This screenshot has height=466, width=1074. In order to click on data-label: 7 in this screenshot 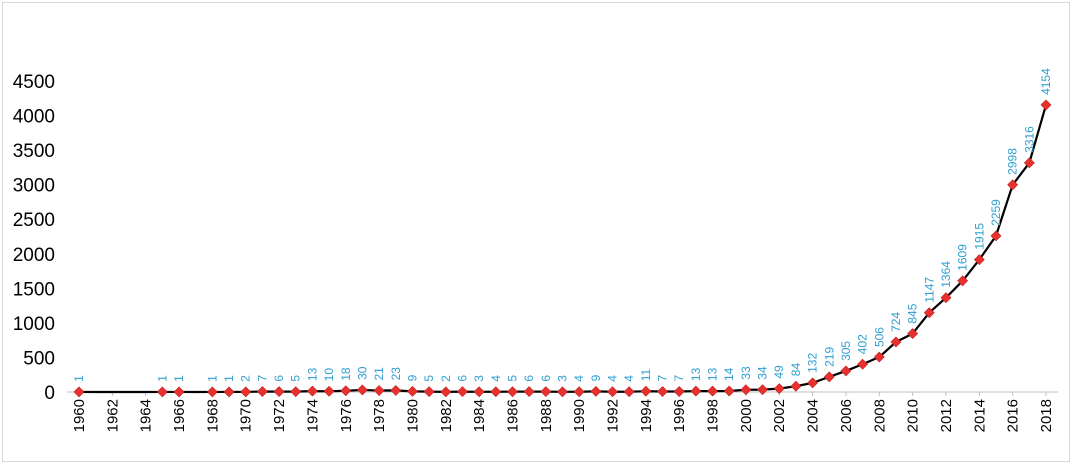, I will do `click(679, 378)`.